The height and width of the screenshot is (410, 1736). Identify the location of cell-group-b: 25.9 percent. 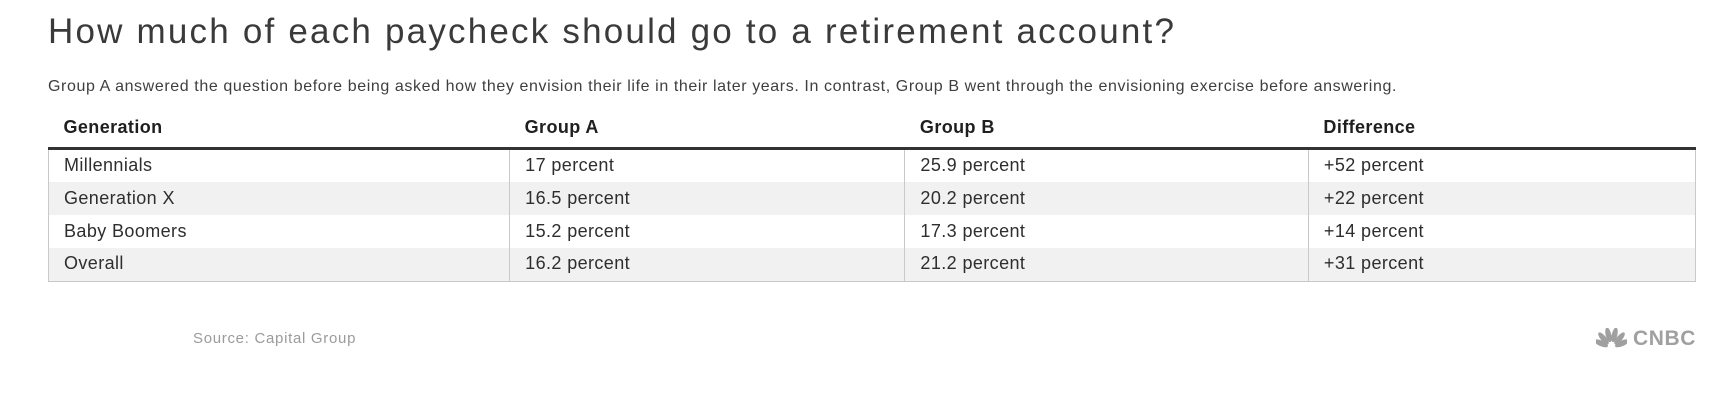
(1106, 165).